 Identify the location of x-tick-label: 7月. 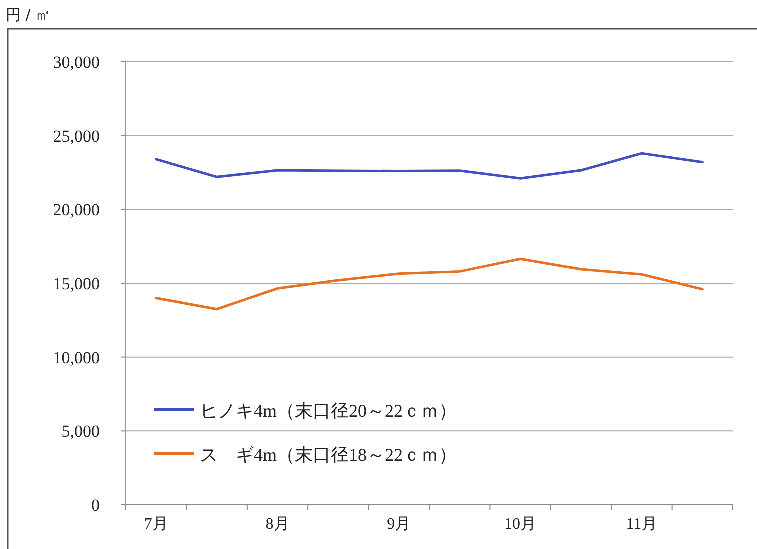
(156, 524).